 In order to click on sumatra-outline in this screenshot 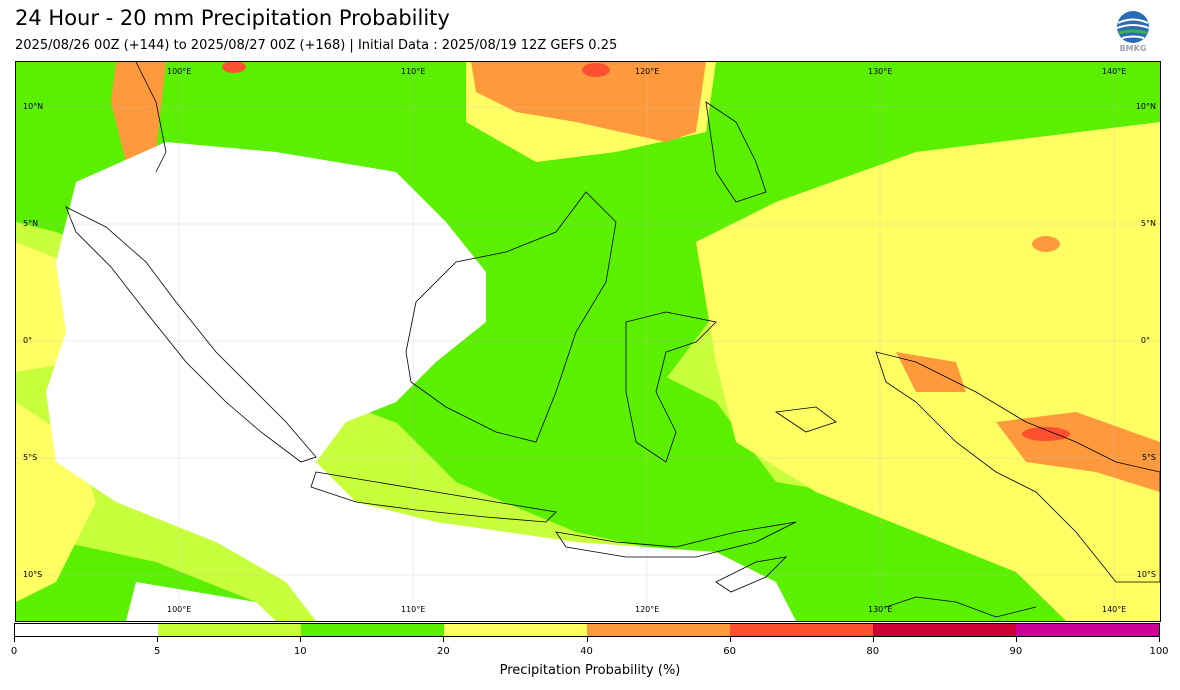, I will do `click(191, 334)`.